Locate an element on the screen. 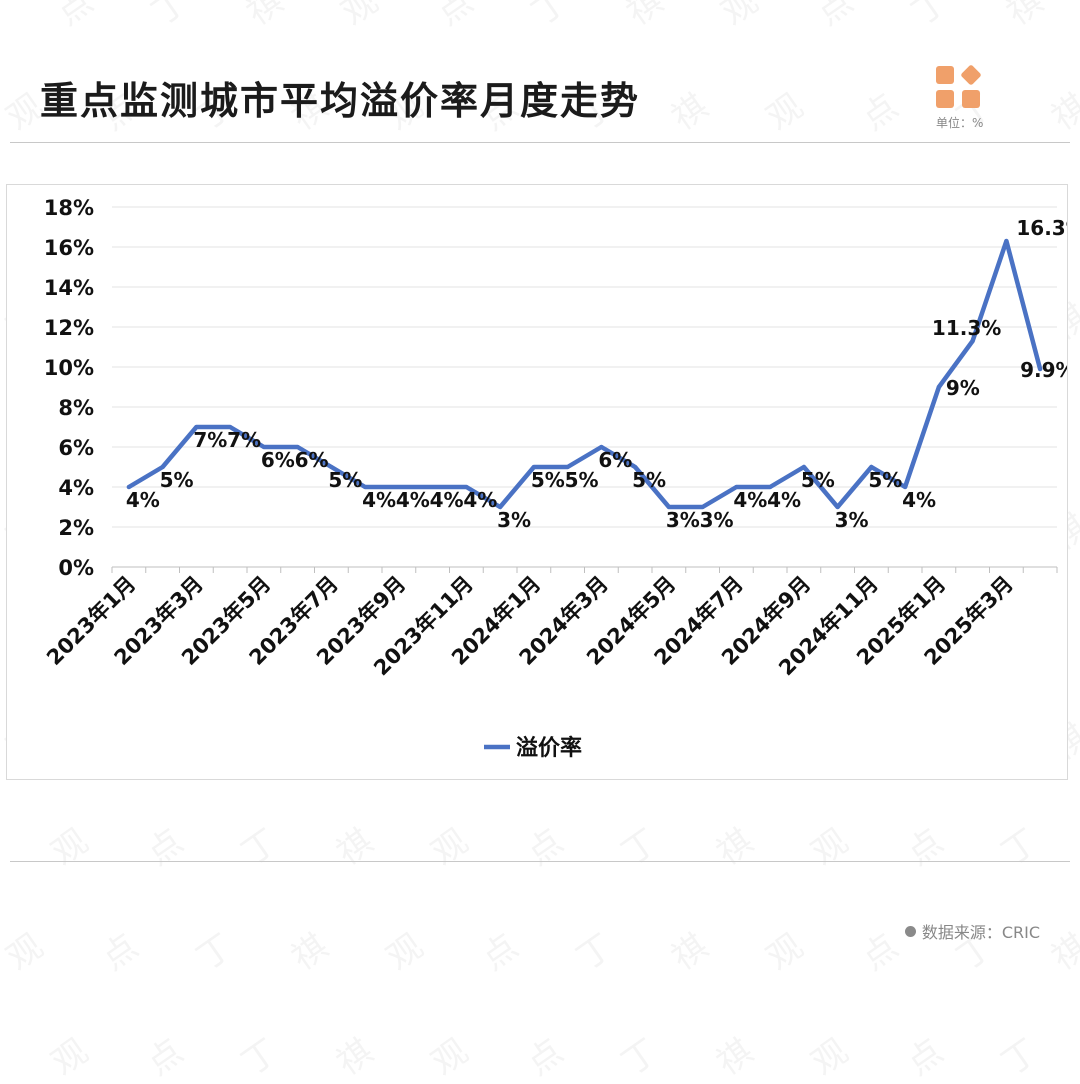 The width and height of the screenshot is (1080, 1084). data-label: 9.9% is located at coordinates (1043, 370).